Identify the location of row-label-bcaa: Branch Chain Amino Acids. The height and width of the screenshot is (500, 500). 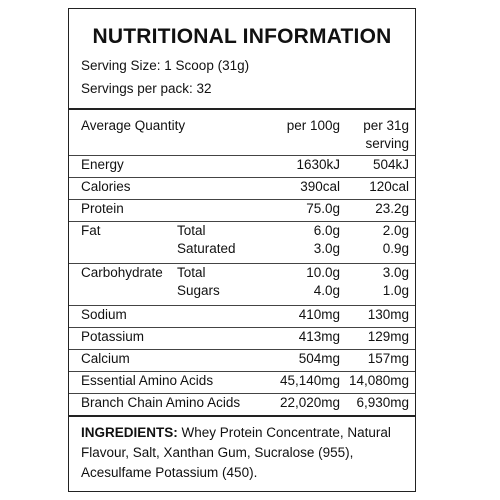
(161, 402).